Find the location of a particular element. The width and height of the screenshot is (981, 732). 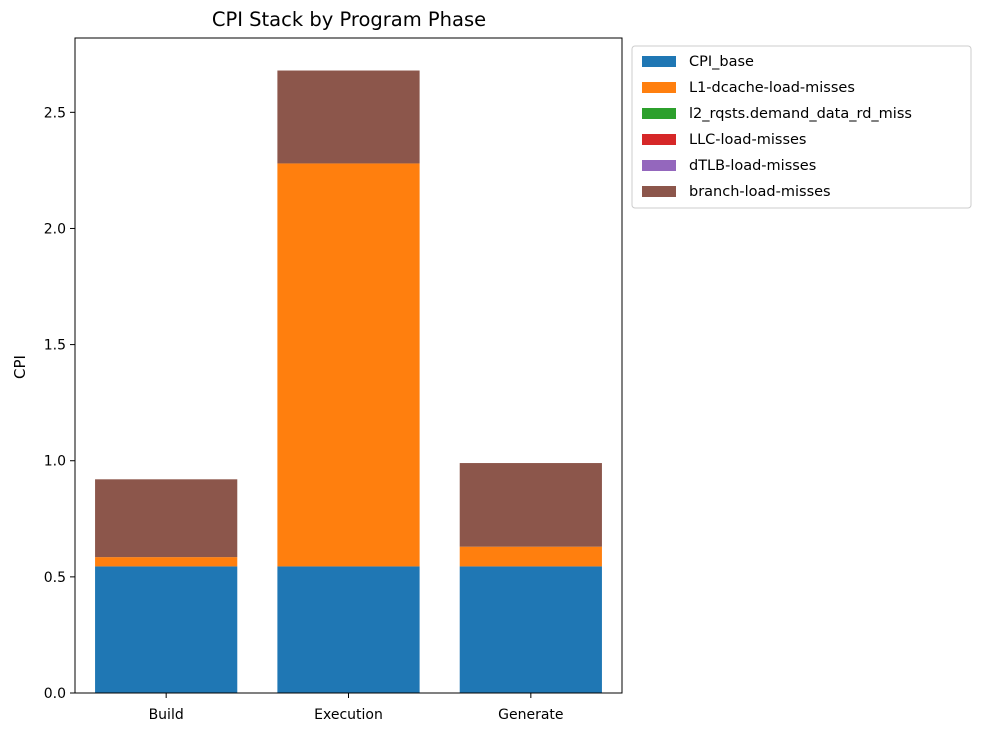

chart-title: CPI Stack by Program Phase is located at coordinates (349, 19).